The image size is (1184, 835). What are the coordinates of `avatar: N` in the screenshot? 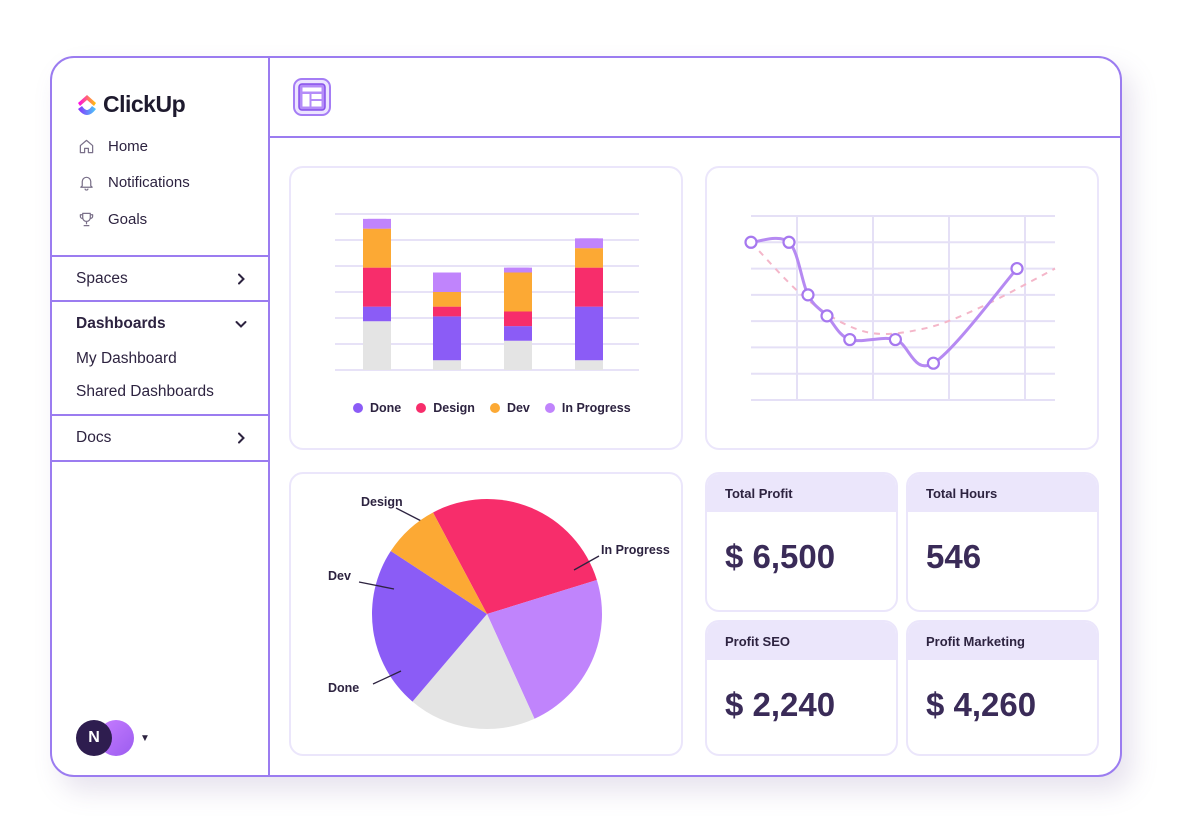 It's located at (94, 738).